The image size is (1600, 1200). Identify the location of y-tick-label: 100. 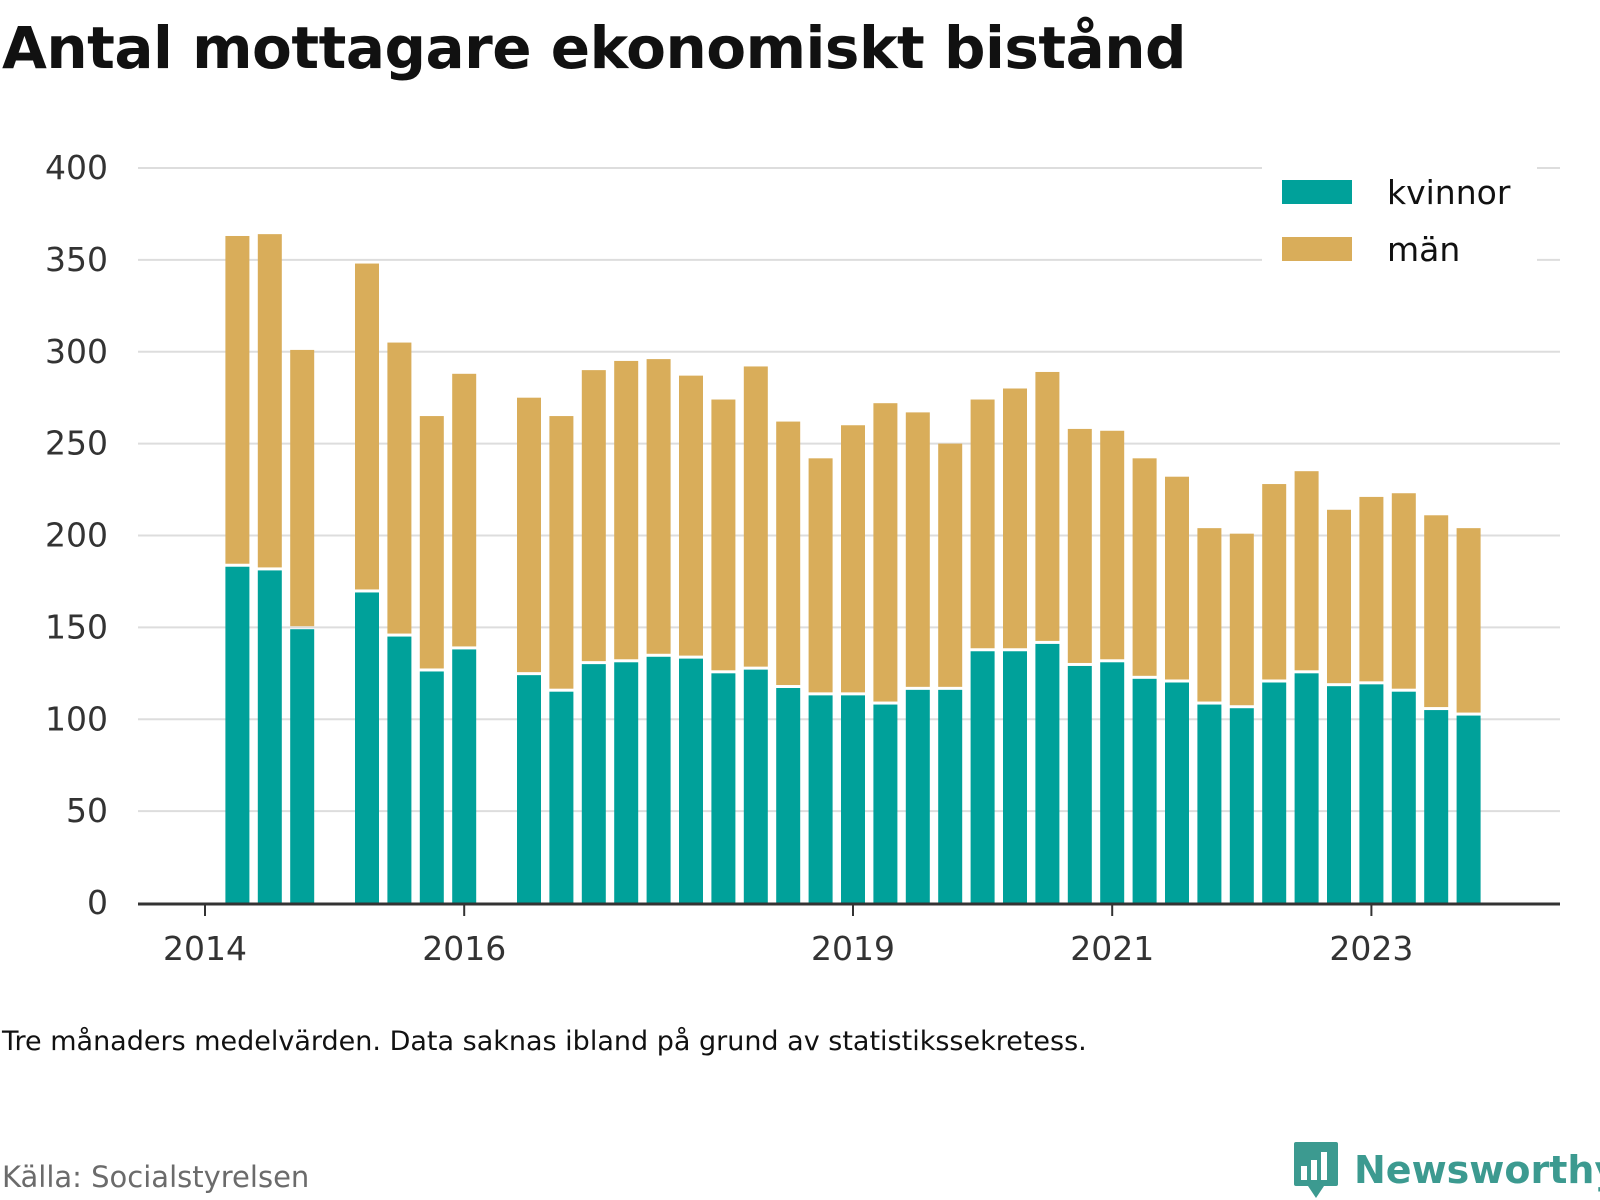
(76, 718).